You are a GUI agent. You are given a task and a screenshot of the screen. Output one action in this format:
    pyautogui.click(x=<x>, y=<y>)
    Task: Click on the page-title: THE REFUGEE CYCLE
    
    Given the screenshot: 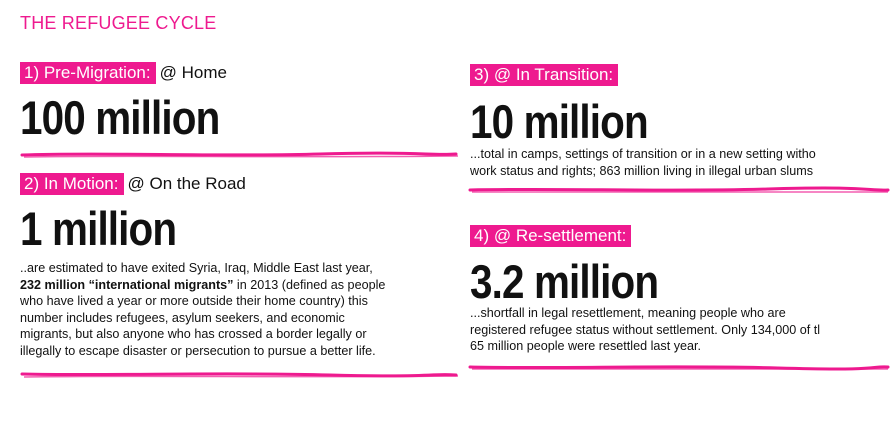 What is the action you would take?
    pyautogui.click(x=118, y=23)
    